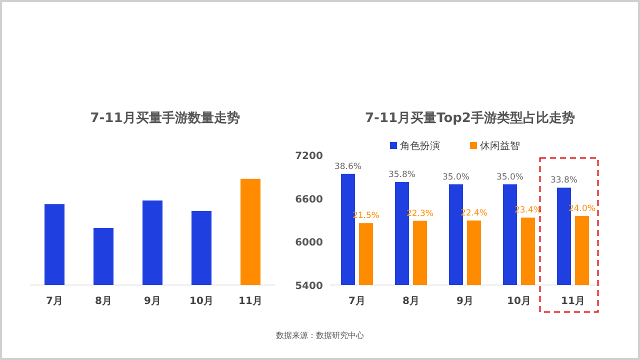 The height and width of the screenshot is (360, 640). I want to click on chart-title: 7-11月买量Top2手游类型占比走势, so click(470, 118).